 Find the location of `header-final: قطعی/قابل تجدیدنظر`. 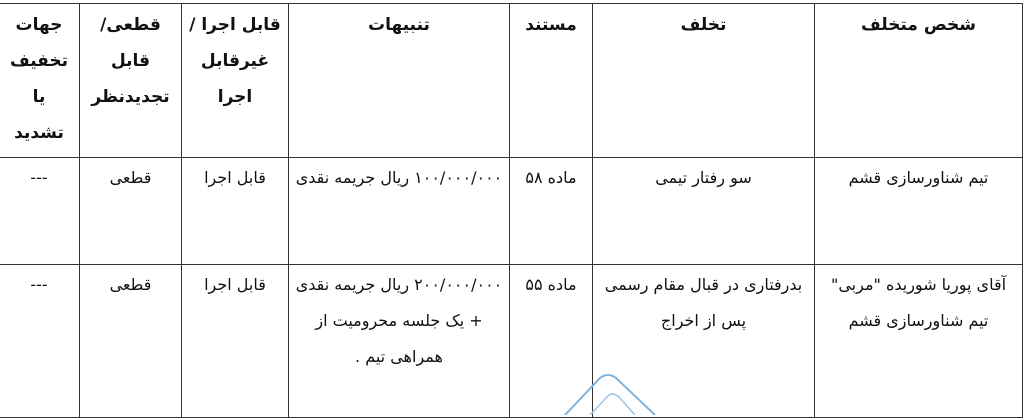

header-final: قطعی/قابل تجدیدنظر is located at coordinates (130, 80).